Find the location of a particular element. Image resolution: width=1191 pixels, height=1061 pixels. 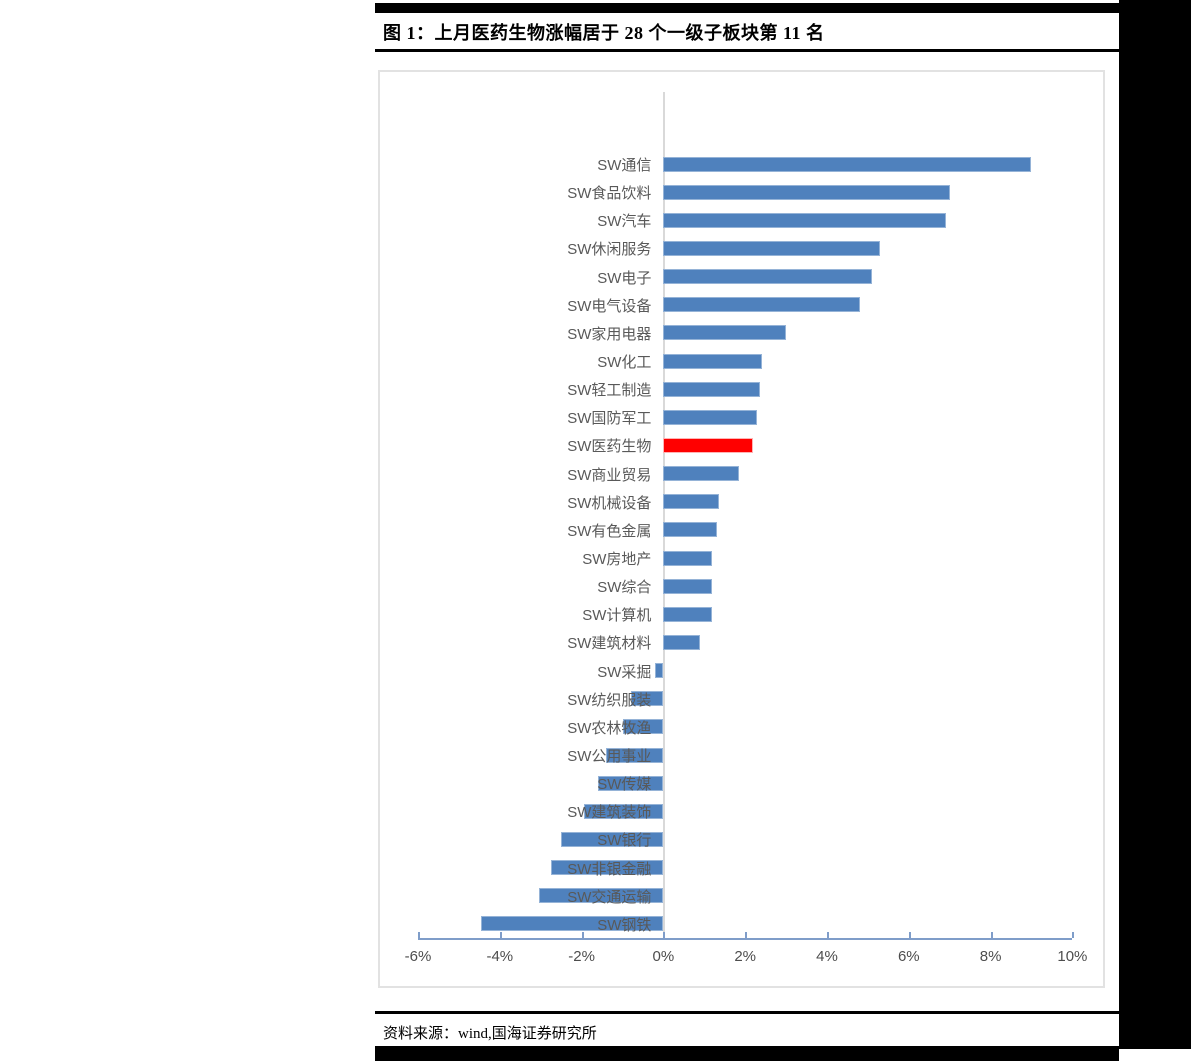

category-label: SW建筑材料 is located at coordinates (609, 644).